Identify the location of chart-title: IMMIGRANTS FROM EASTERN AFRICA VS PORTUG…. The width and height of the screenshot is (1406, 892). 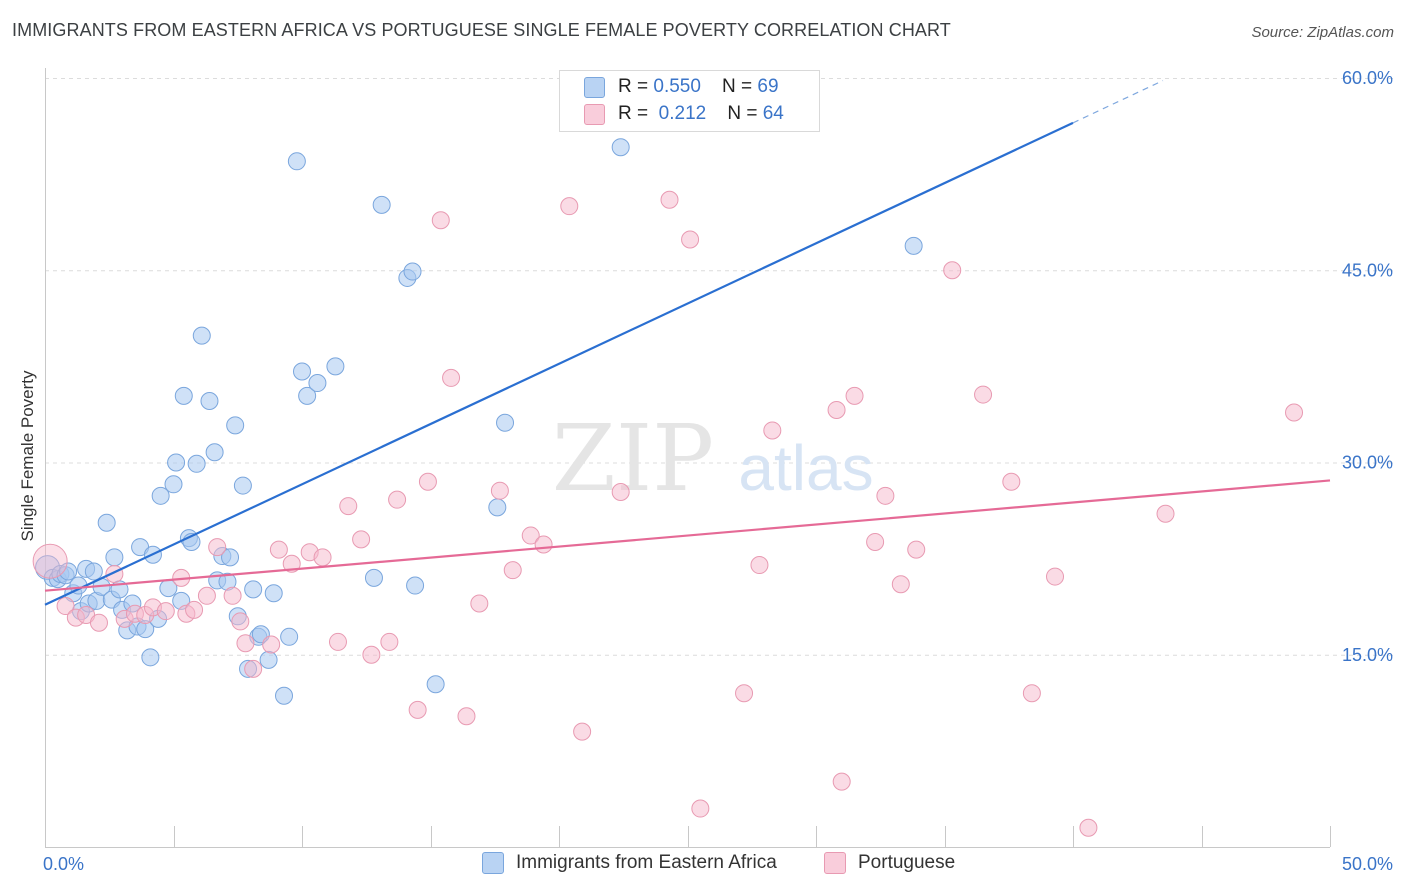
(481, 30).